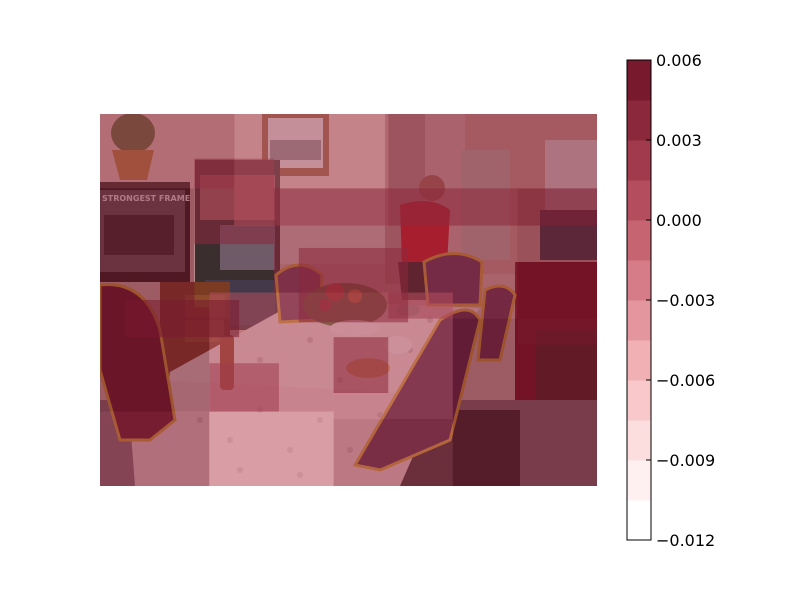 The width and height of the screenshot is (800, 600). Describe the element at coordinates (685, 300) in the screenshot. I see `colorbar-tick-label-3: −0.003` at that location.